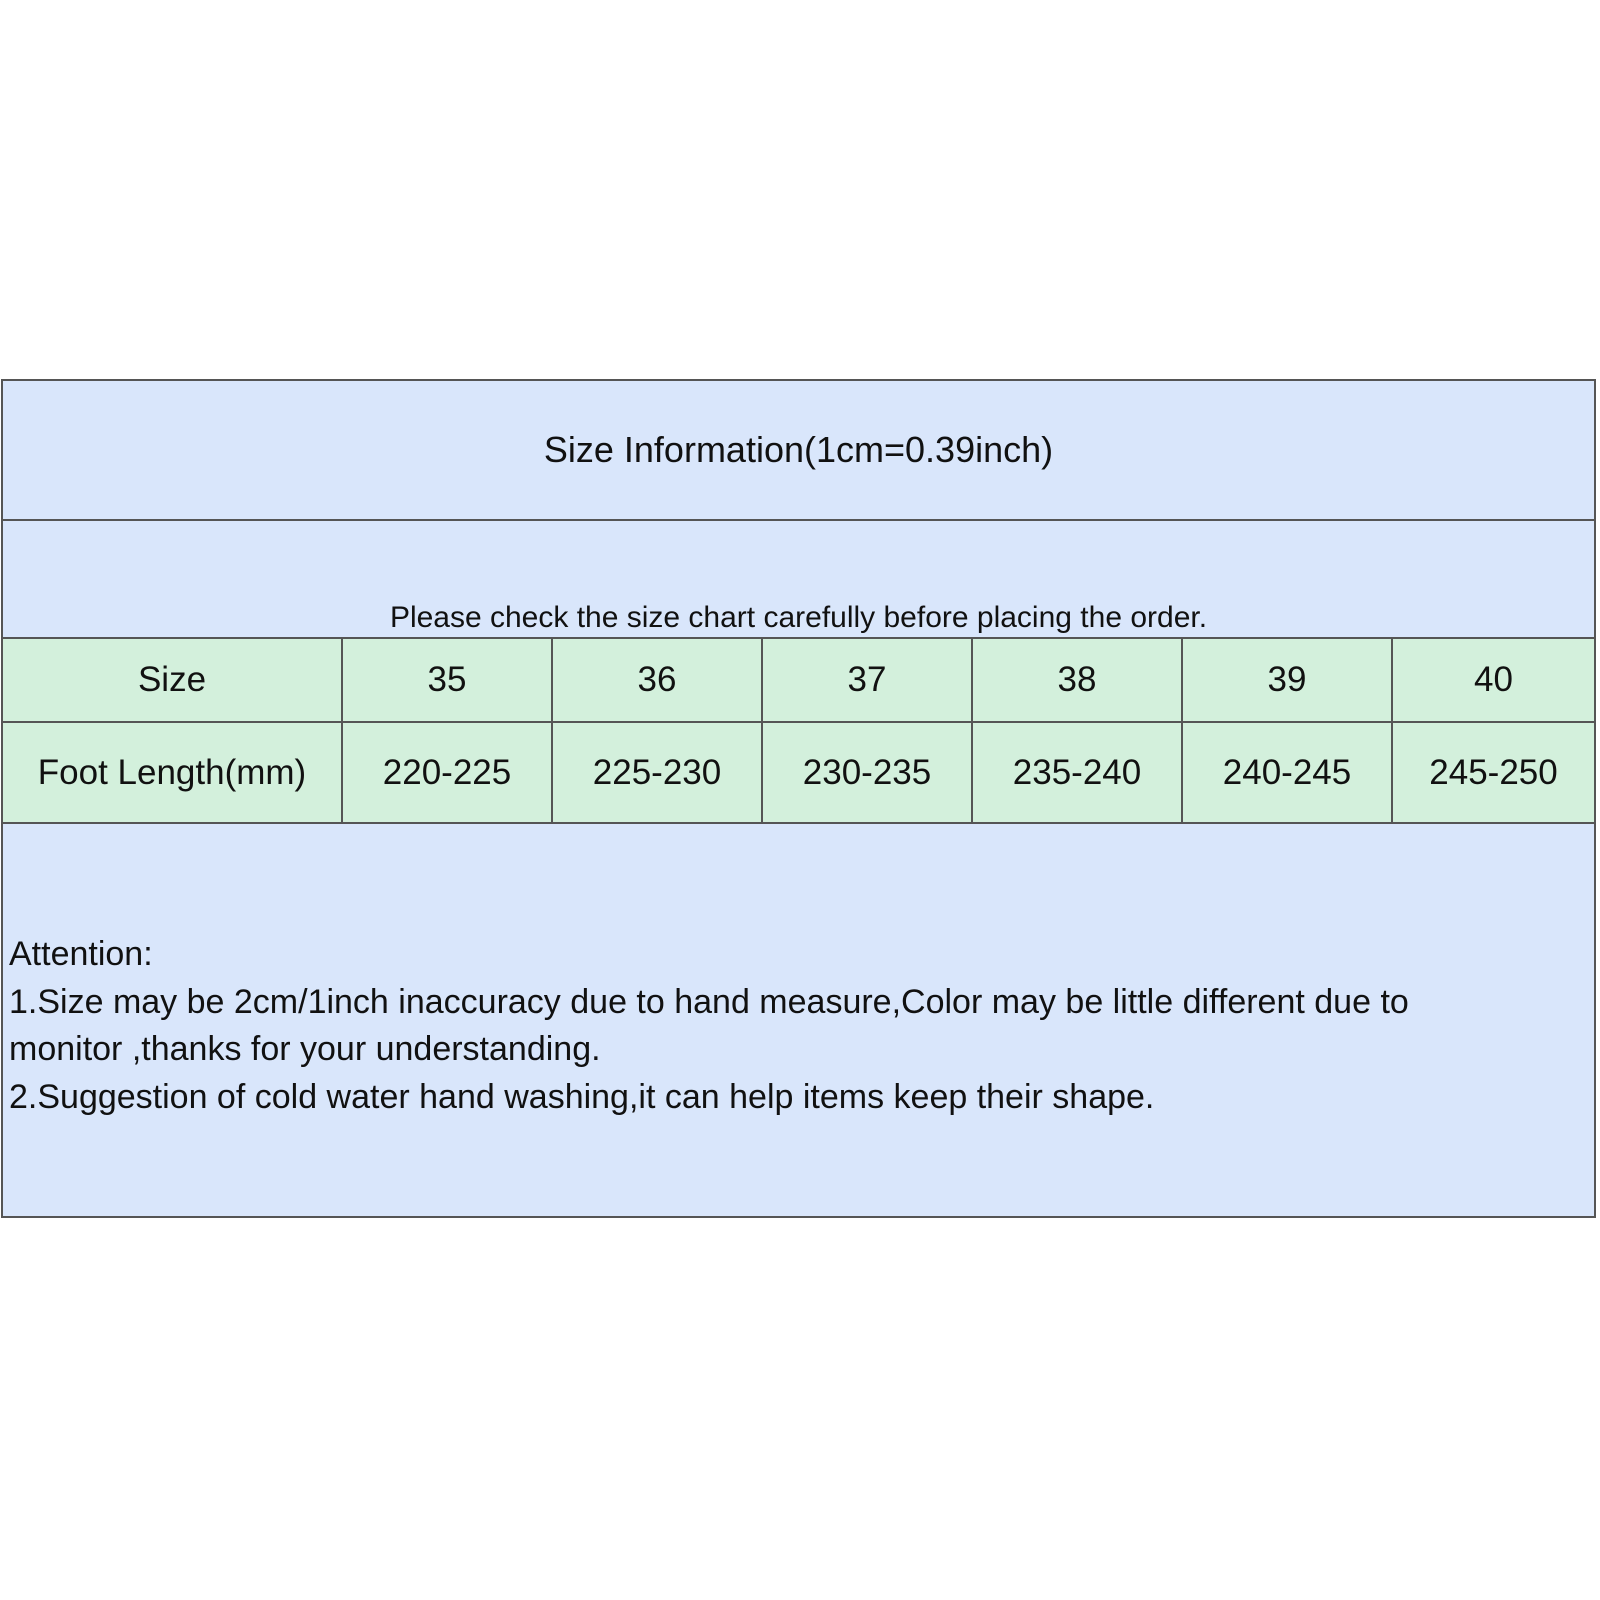  Describe the element at coordinates (1076, 680) in the screenshot. I see `header-cell: 38` at that location.